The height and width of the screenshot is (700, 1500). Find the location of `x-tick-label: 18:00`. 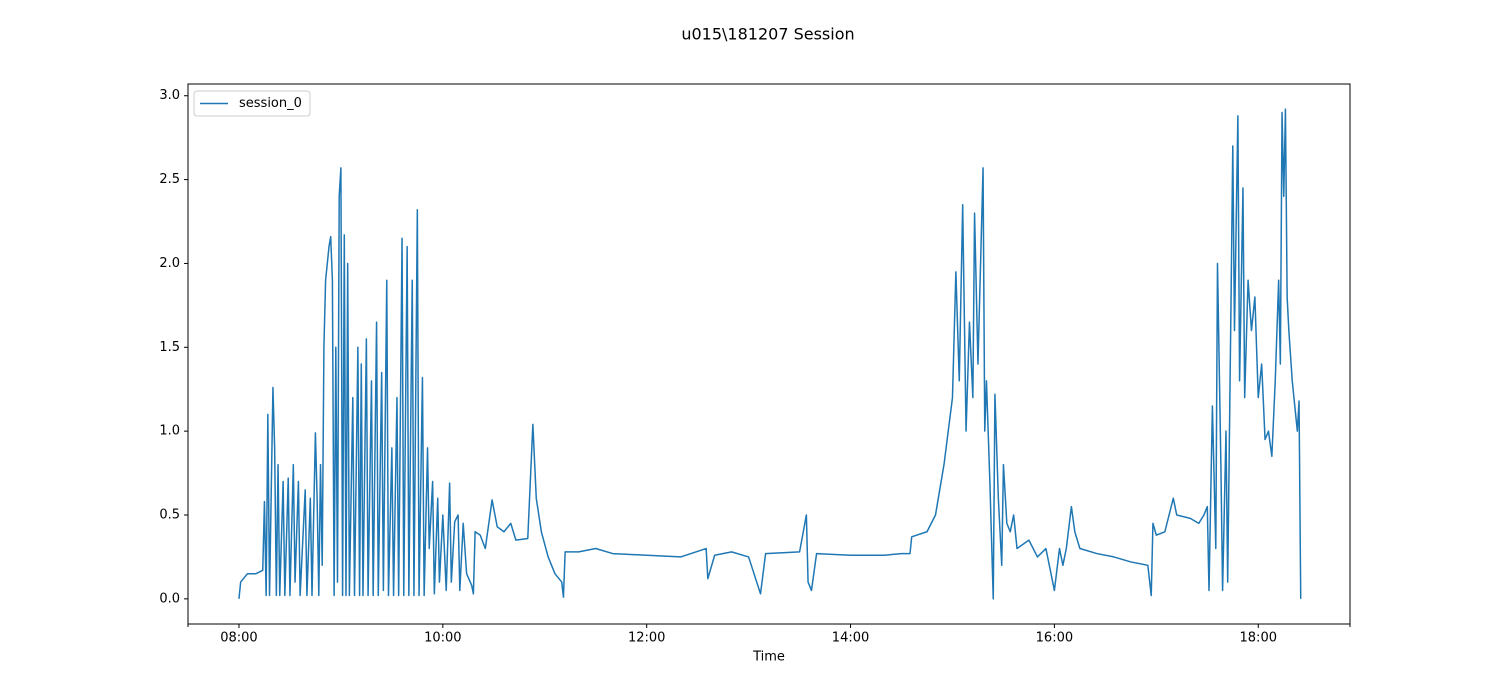

x-tick-label: 18:00 is located at coordinates (1258, 638).